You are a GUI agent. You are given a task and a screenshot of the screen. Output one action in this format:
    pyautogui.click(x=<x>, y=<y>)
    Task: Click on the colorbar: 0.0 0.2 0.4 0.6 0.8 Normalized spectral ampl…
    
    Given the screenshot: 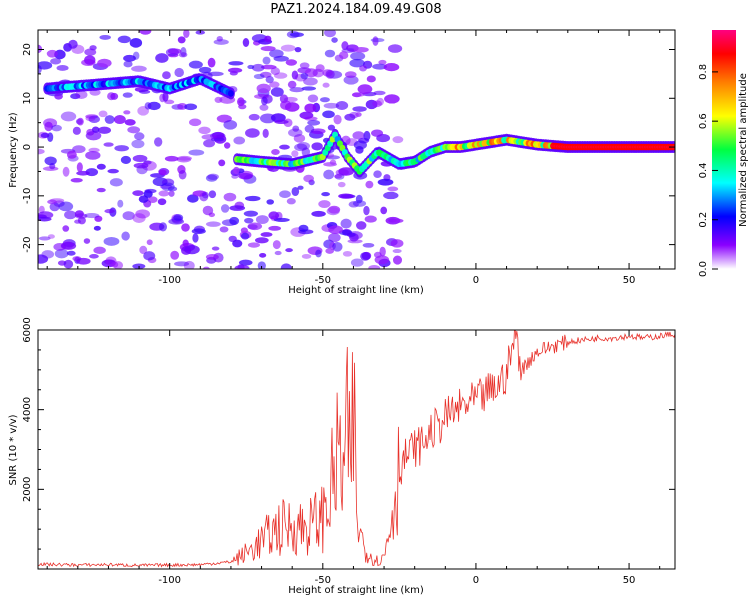 What is the action you would take?
    pyautogui.click(x=723, y=153)
    